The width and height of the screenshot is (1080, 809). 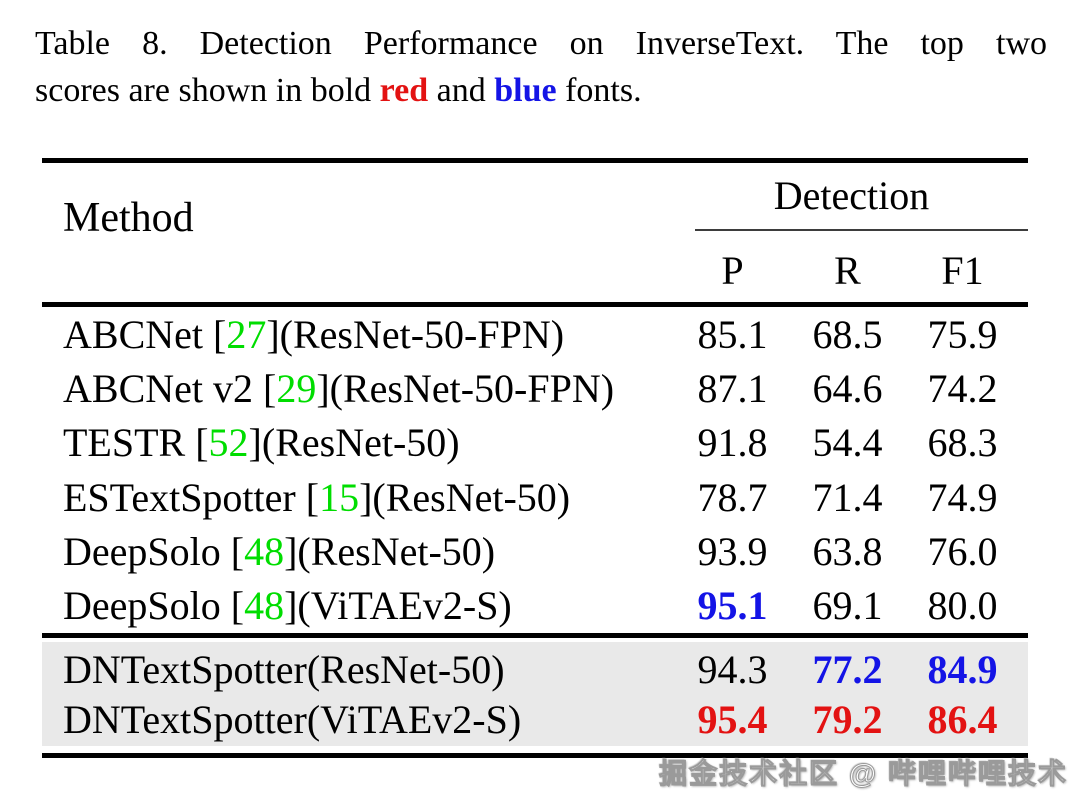 What do you see at coordinates (732, 388) in the screenshot?
I see `score-p: 87.1` at bounding box center [732, 388].